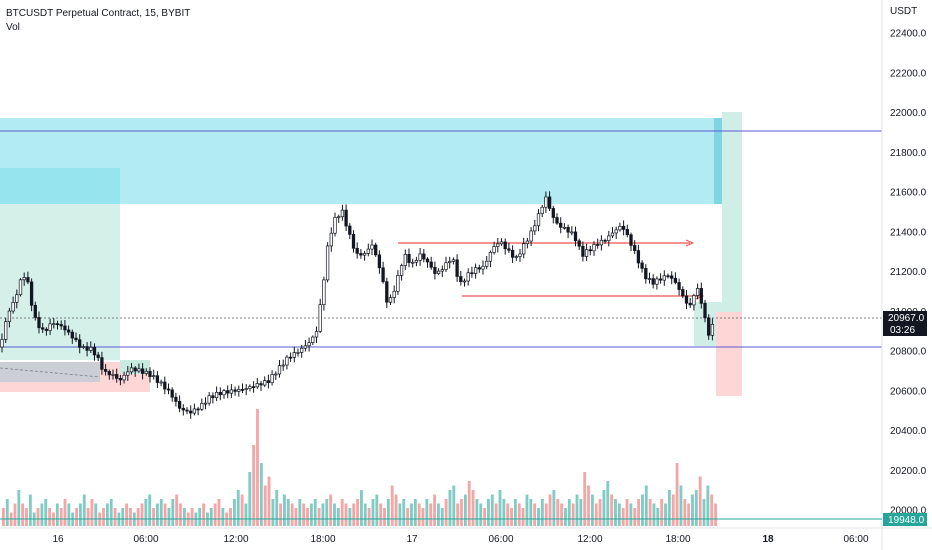  What do you see at coordinates (908, 431) in the screenshot?
I see `price-tick-label: 20400.0` at bounding box center [908, 431].